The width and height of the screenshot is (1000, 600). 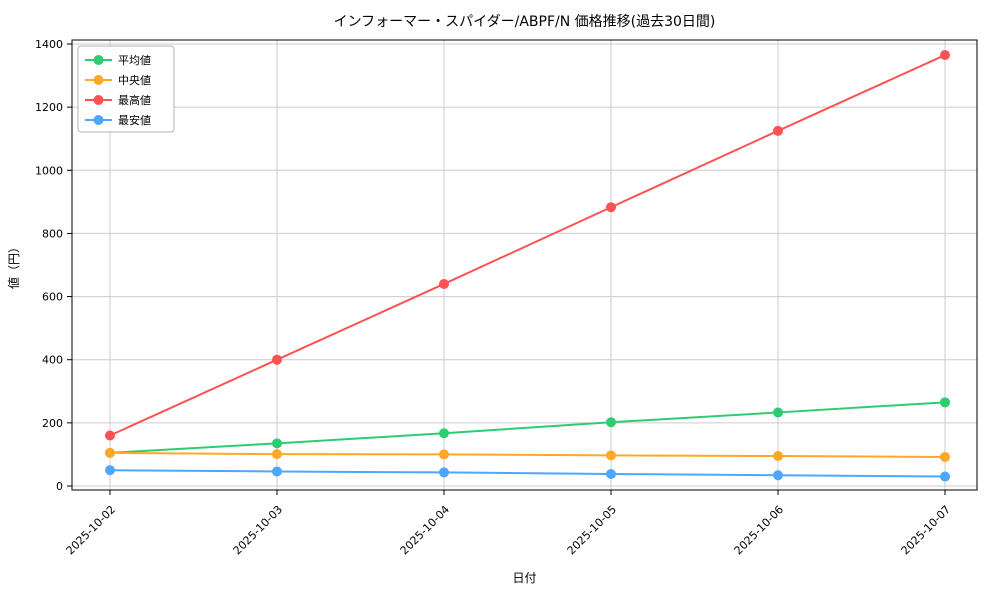 What do you see at coordinates (98, 100) in the screenshot?
I see `legend-marker-highest` at bounding box center [98, 100].